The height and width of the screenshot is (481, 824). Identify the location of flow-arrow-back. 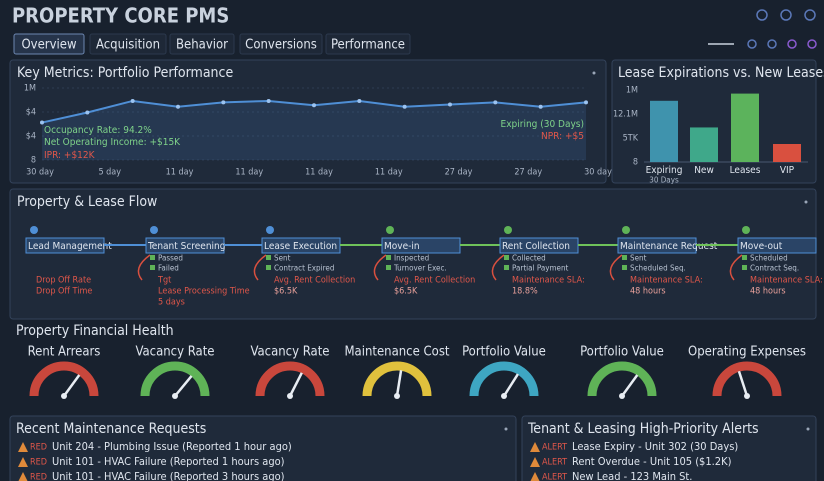
(380, 267).